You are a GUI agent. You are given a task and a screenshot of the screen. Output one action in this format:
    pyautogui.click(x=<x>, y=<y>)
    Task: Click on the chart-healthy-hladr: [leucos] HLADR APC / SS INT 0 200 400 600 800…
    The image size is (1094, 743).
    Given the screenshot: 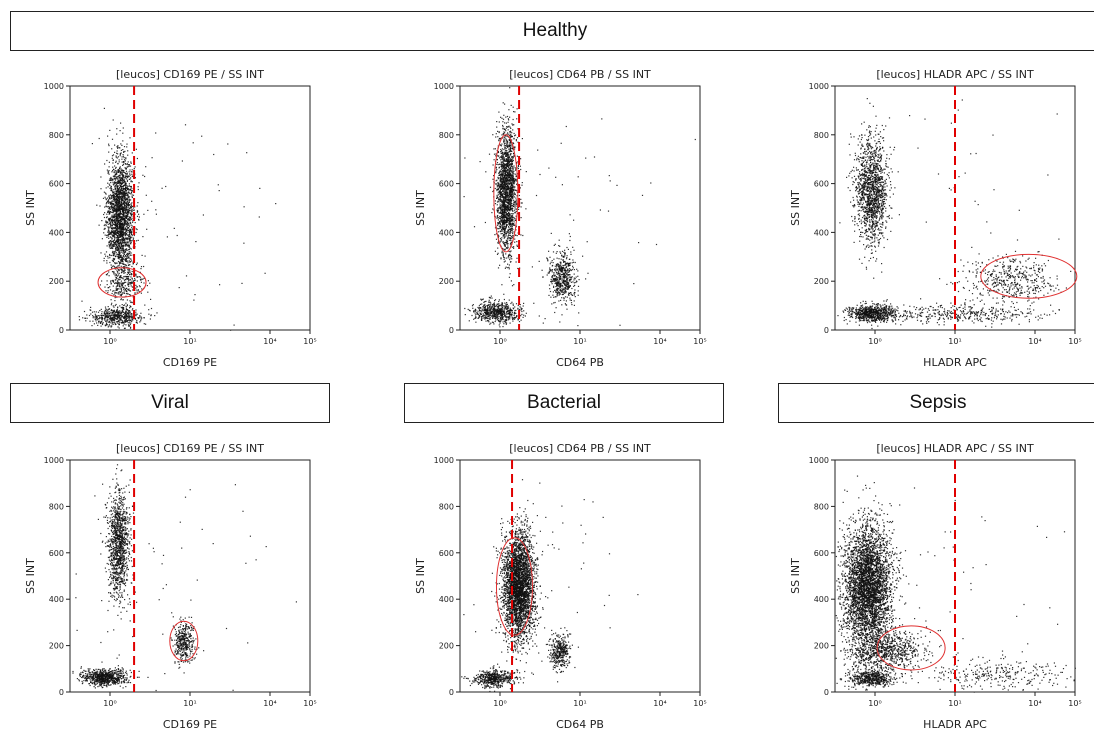 What is the action you would take?
    pyautogui.click(x=933, y=220)
    